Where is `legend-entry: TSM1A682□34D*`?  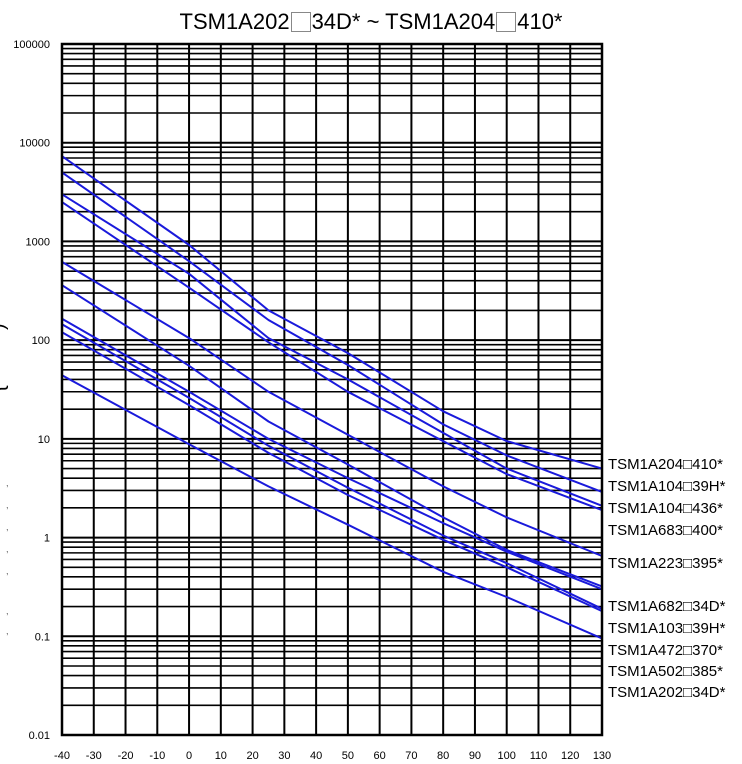 legend-entry: TSM1A682□34D* is located at coordinates (667, 606).